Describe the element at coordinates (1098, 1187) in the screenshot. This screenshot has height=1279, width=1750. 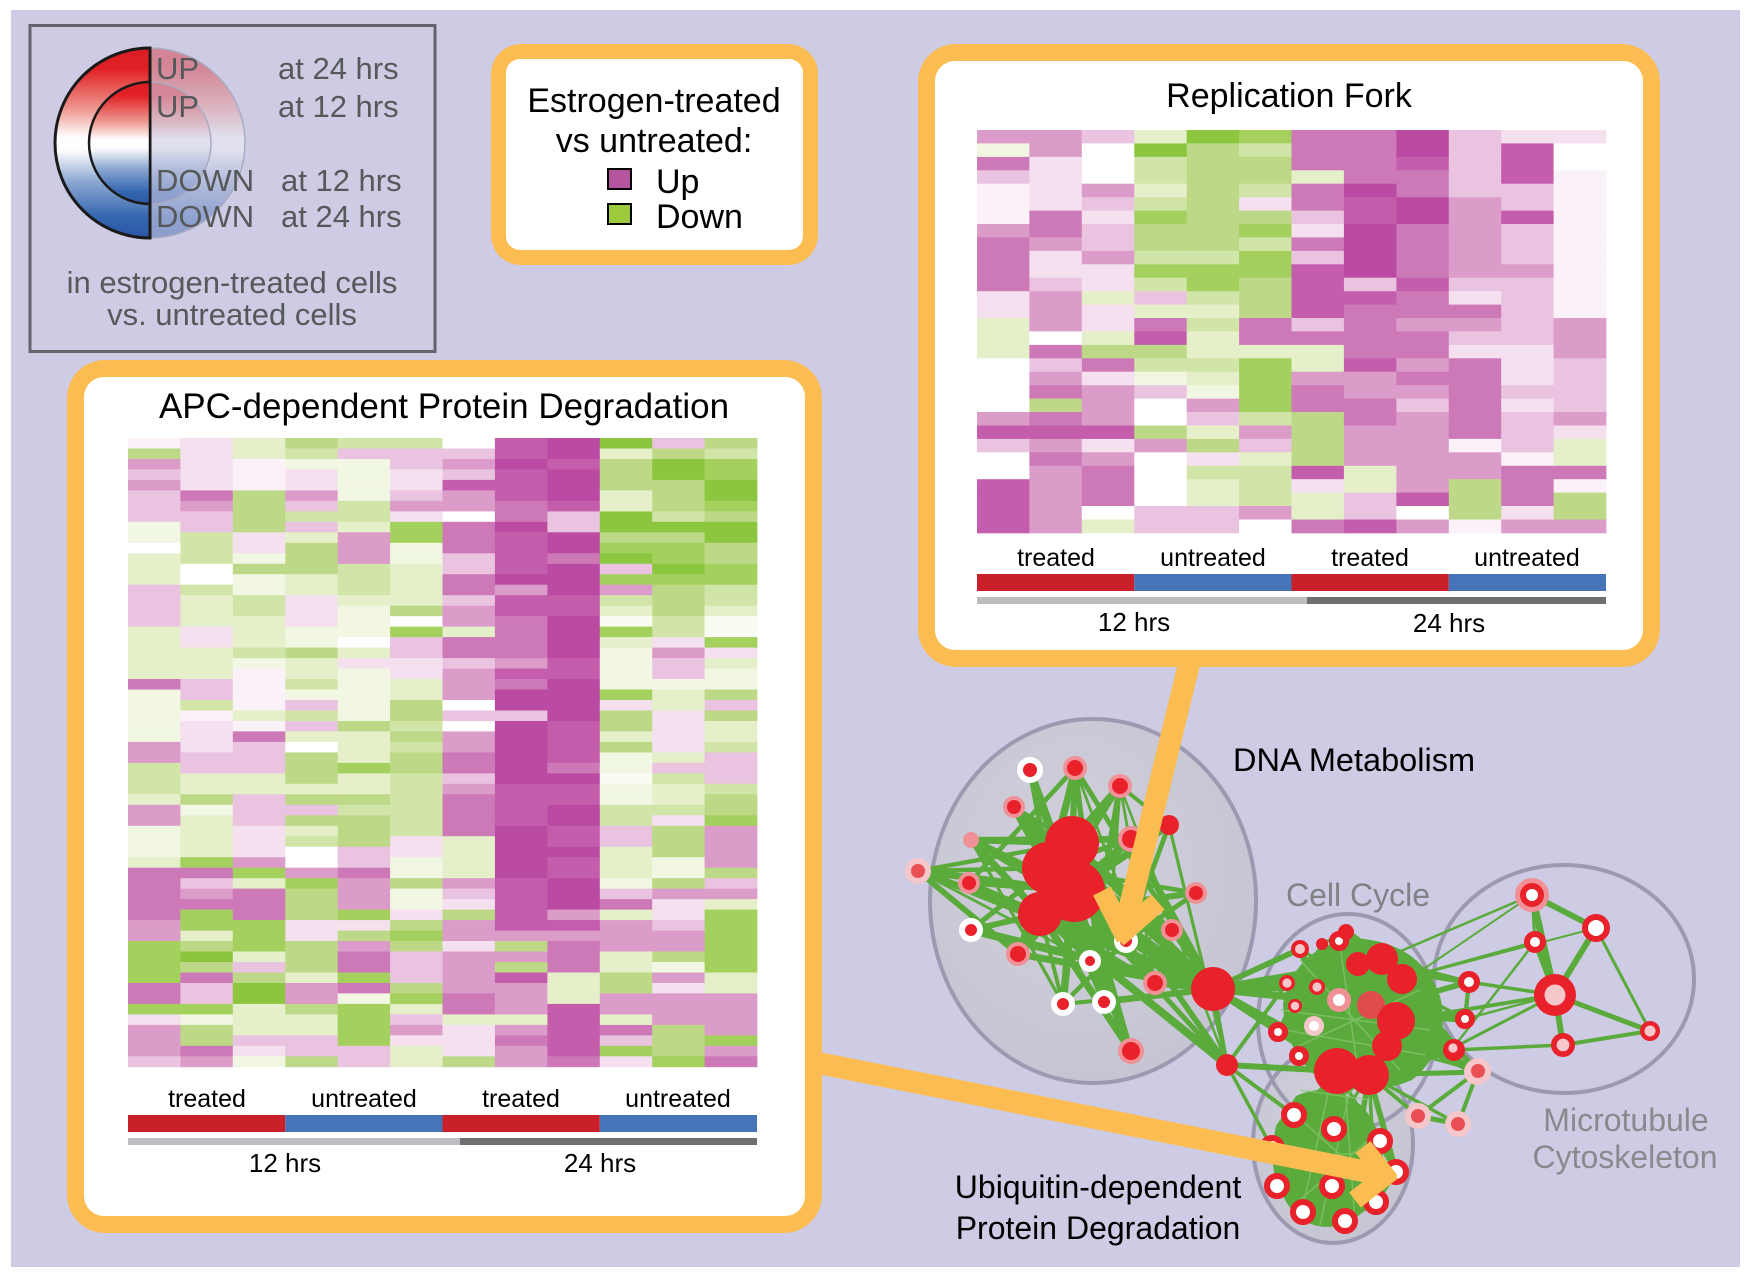
I see `svg-text: Ubiquitin-dependent` at that location.